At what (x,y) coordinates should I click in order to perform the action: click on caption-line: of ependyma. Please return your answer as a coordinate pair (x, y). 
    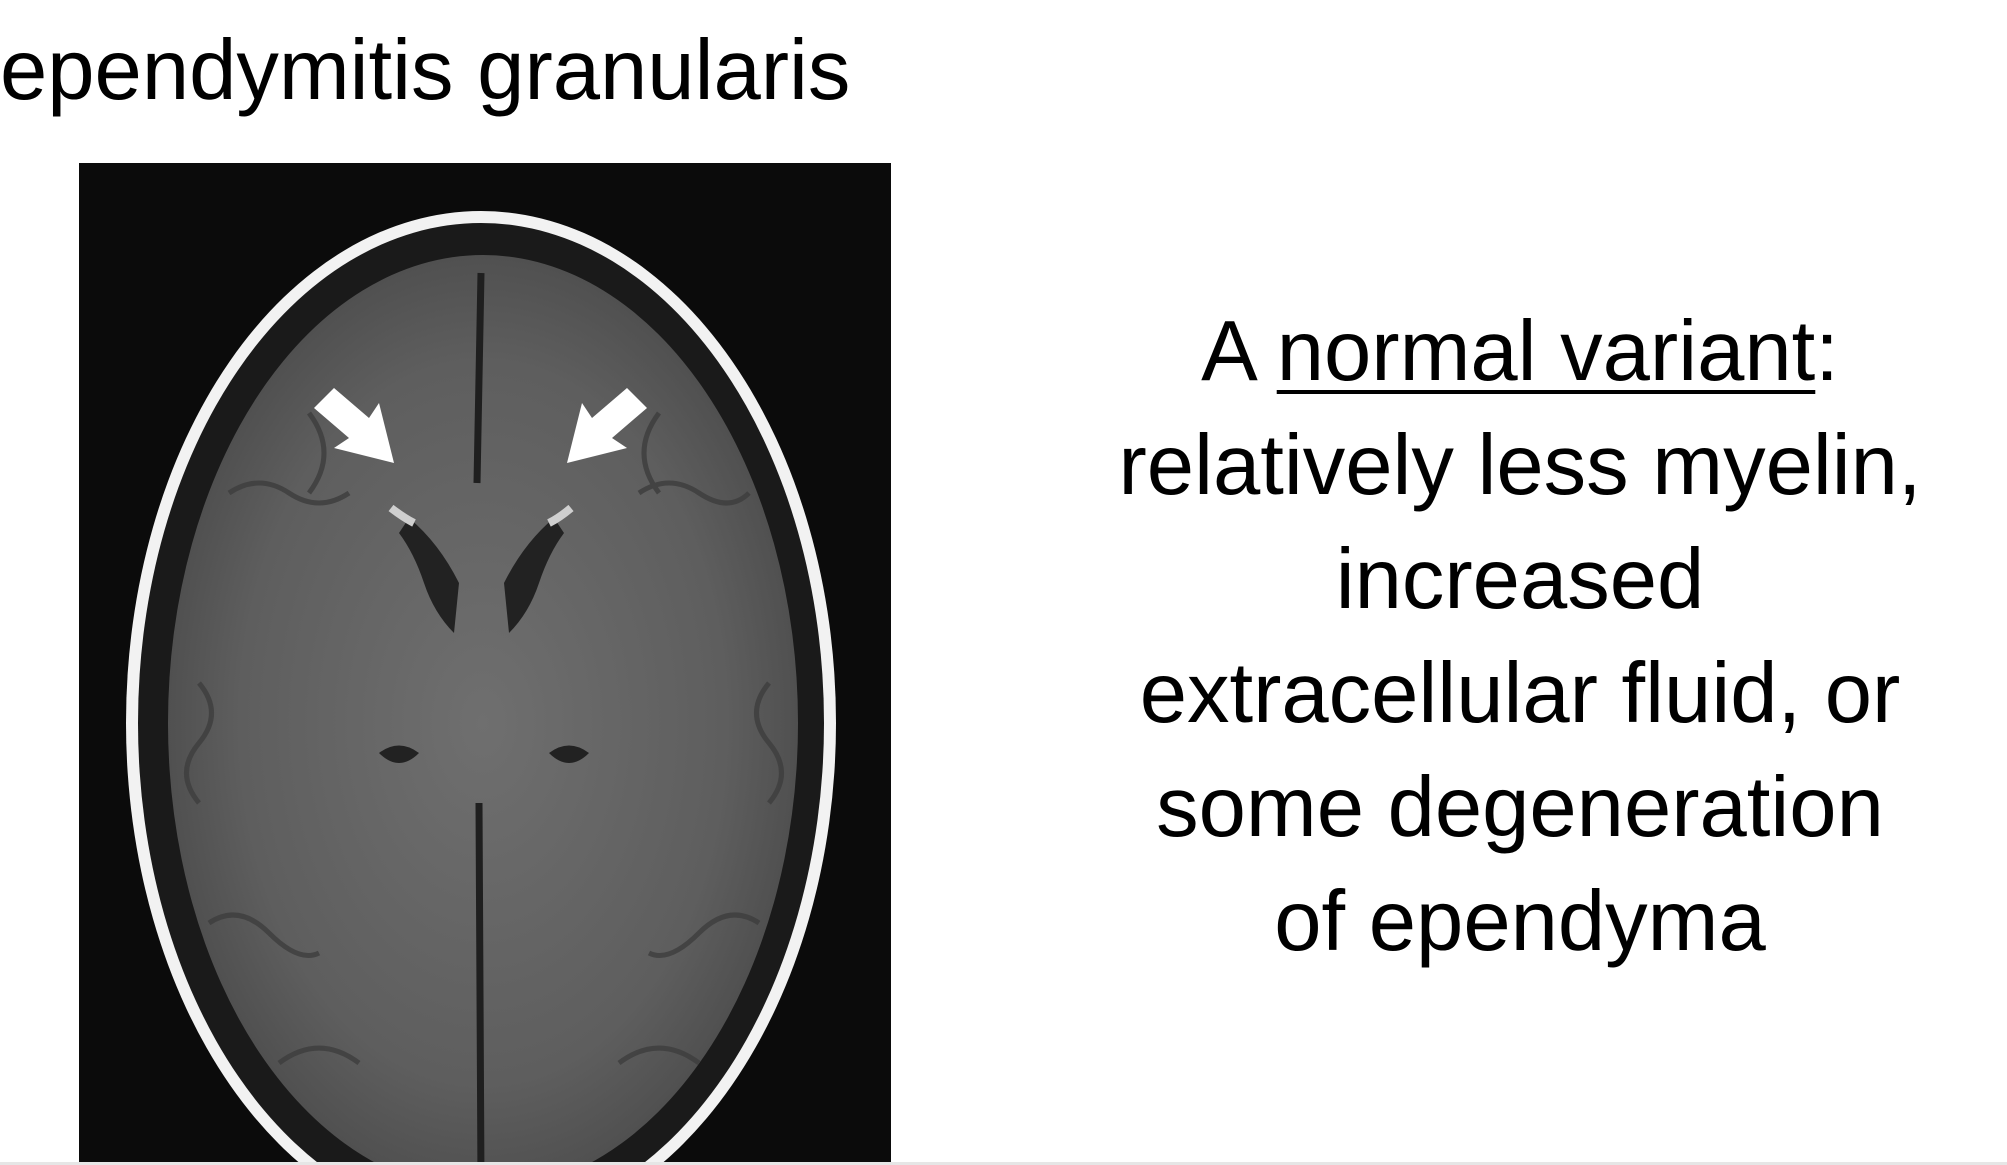
    Looking at the image, I should click on (1520, 921).